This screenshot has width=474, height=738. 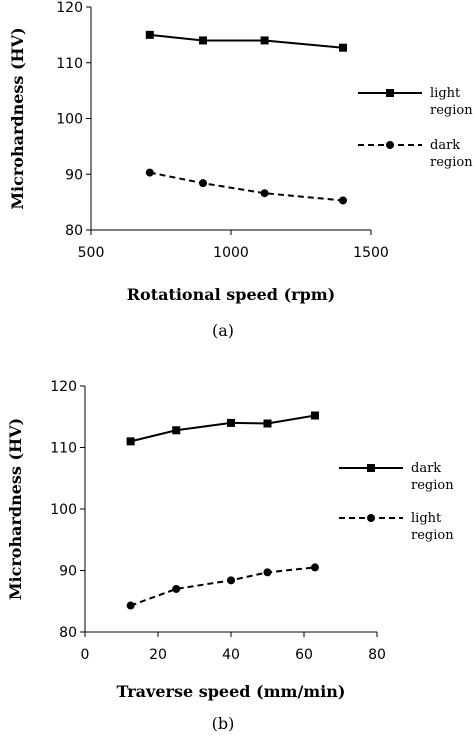 What do you see at coordinates (371, 253) in the screenshot?
I see `chart-a-x-tick-label: 1500` at bounding box center [371, 253].